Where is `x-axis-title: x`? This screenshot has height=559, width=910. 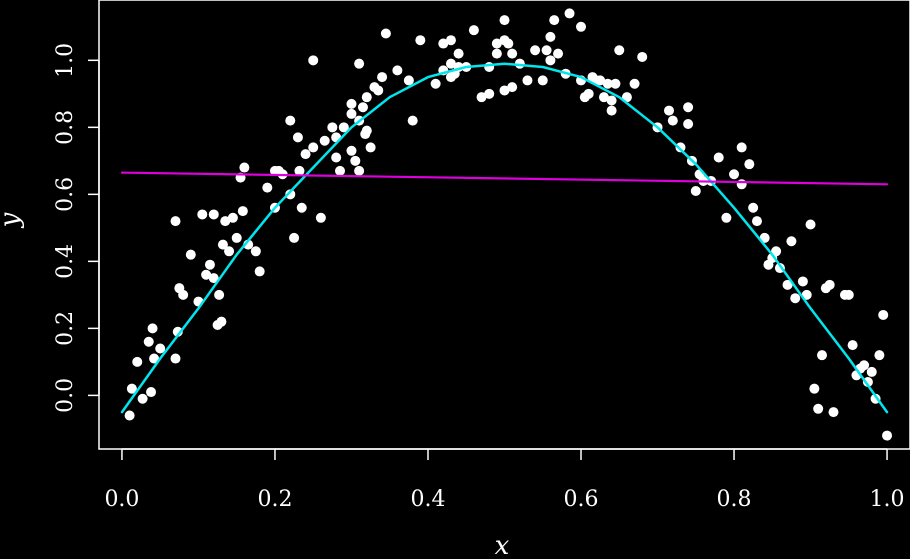 x-axis-title: x is located at coordinates (502, 545).